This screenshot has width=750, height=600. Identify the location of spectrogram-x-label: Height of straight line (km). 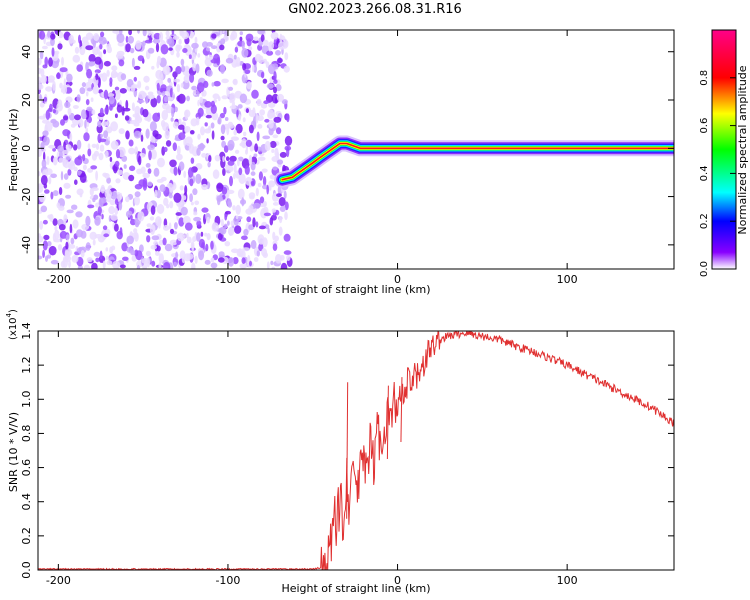
(355, 289).